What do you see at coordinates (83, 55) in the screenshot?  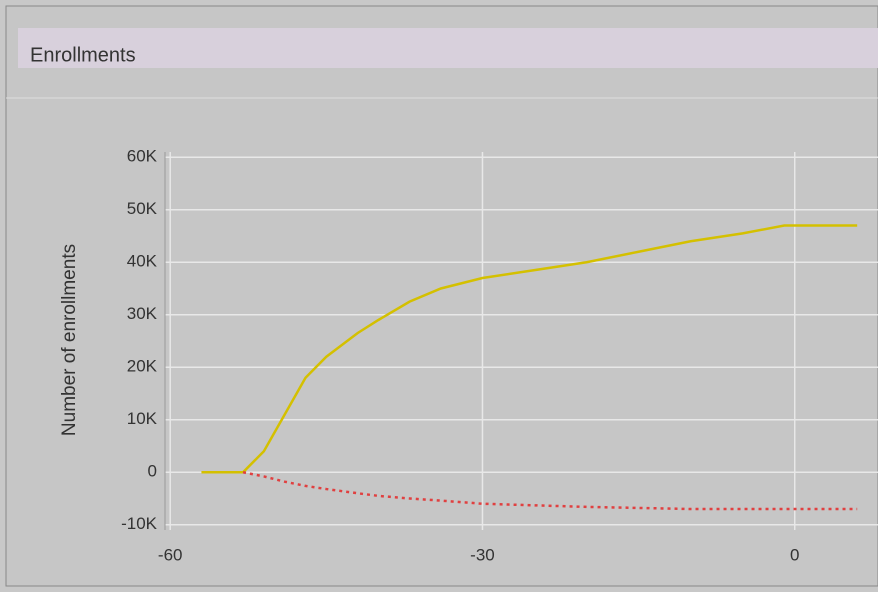 I see `chart-title: Enrollments` at bounding box center [83, 55].